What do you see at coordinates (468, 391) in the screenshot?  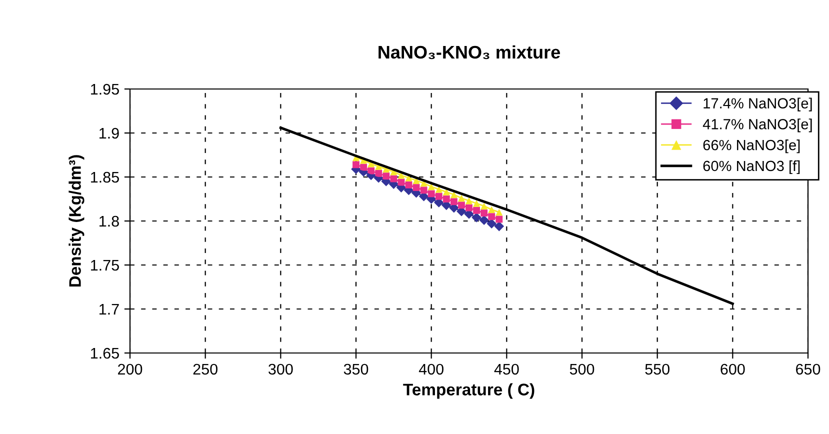 I see `x-axis-title: Temperature ( C)` at bounding box center [468, 391].